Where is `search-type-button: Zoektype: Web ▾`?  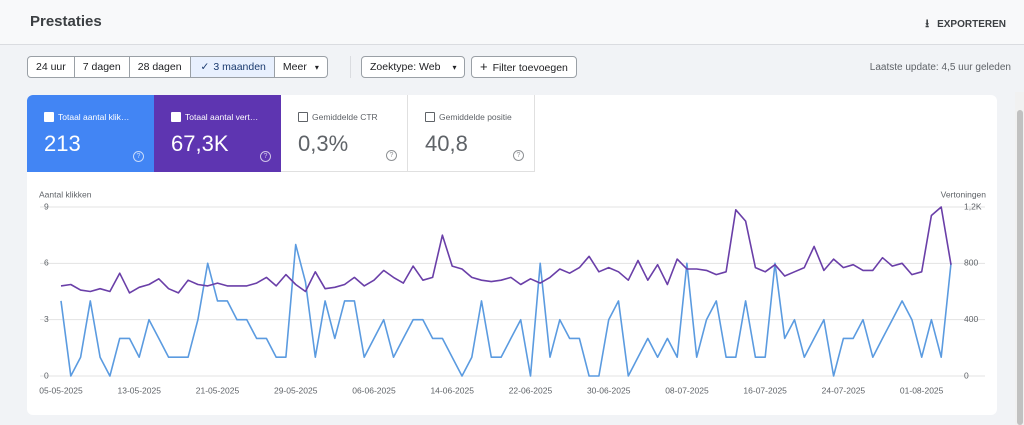
search-type-button: Zoektype: Web ▾ is located at coordinates (413, 67).